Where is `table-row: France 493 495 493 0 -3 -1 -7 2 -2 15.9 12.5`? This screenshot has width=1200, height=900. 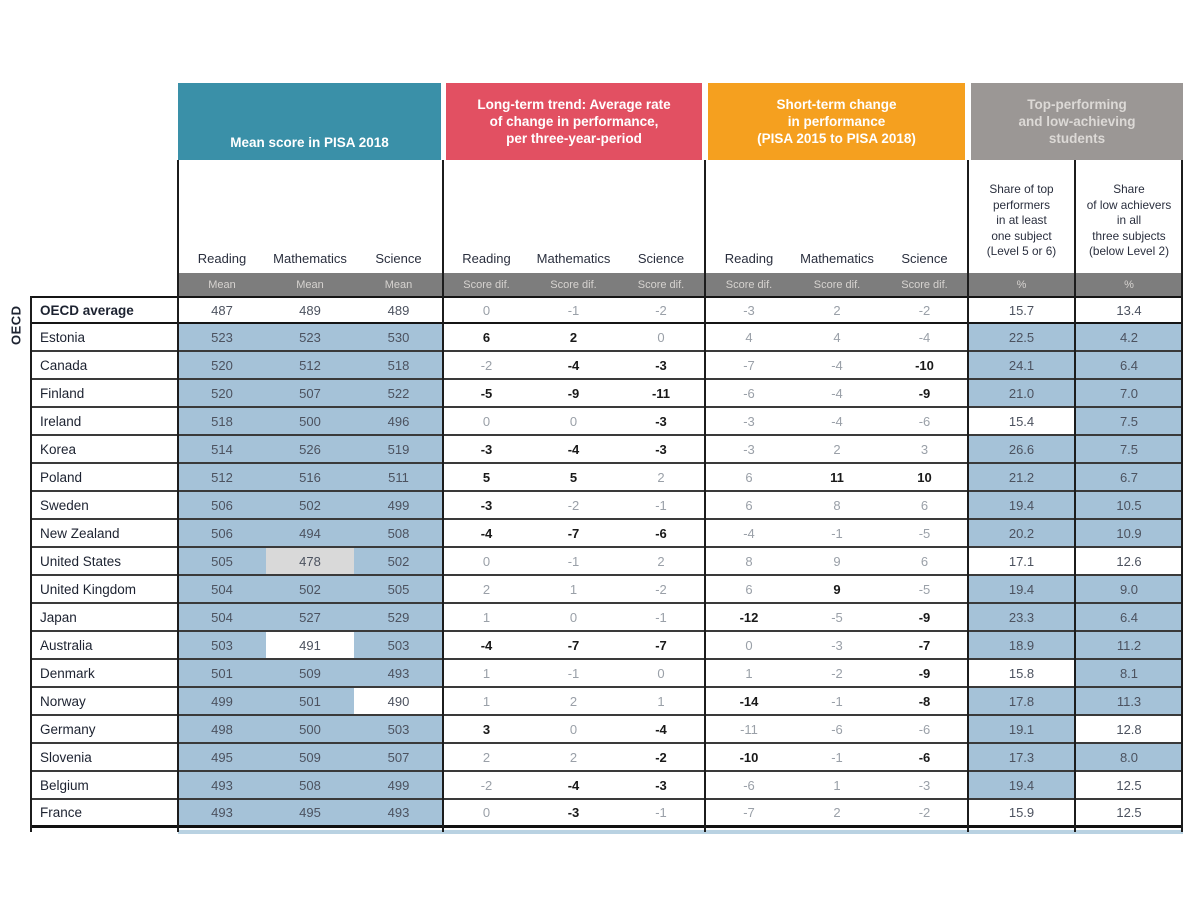 table-row: France 493 495 493 0 -3 -1 -7 2 -2 15.9 12.5 is located at coordinates (606, 814).